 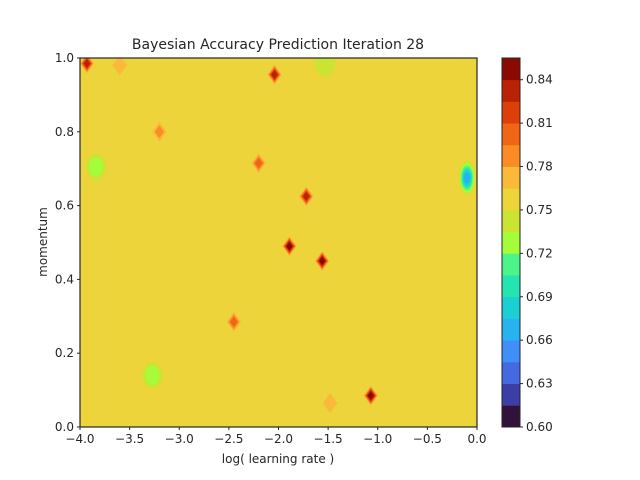 I want to click on colorbar-tick-label: 0.69, so click(x=539, y=297).